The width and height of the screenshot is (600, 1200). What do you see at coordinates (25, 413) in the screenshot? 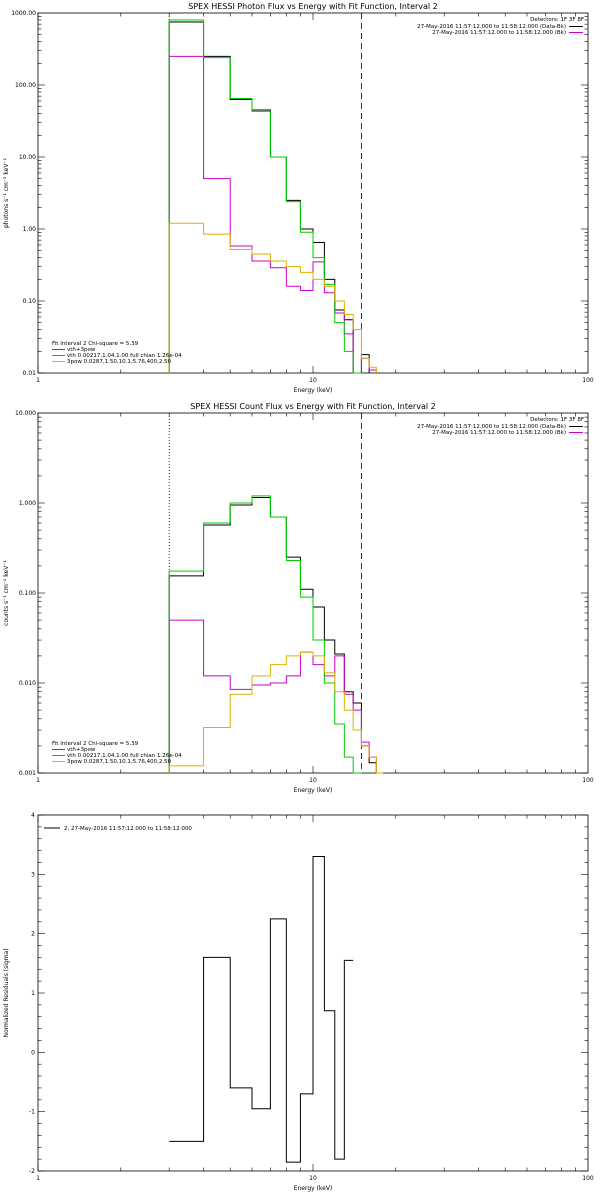
I see `y-tick-label: 10.000` at bounding box center [25, 413].